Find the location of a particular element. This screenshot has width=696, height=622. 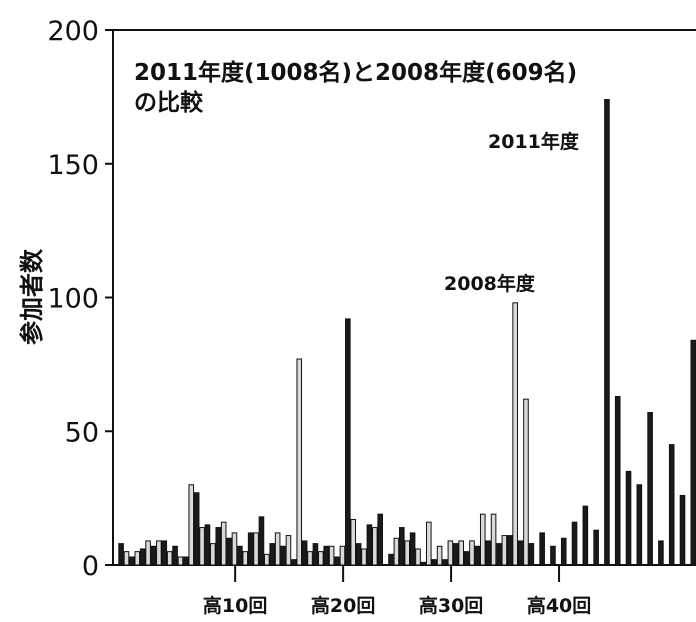

y-axis-ticks: 0 50 100 150 200 is located at coordinates (80, 299).